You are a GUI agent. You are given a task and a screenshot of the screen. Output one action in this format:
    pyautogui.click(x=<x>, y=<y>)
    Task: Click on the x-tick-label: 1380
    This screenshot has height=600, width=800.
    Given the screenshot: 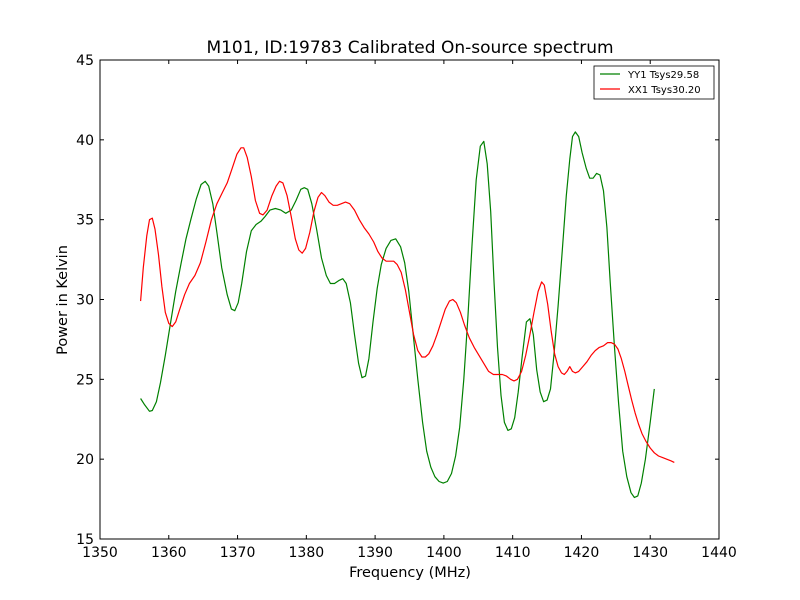 What is the action you would take?
    pyautogui.click(x=307, y=553)
    